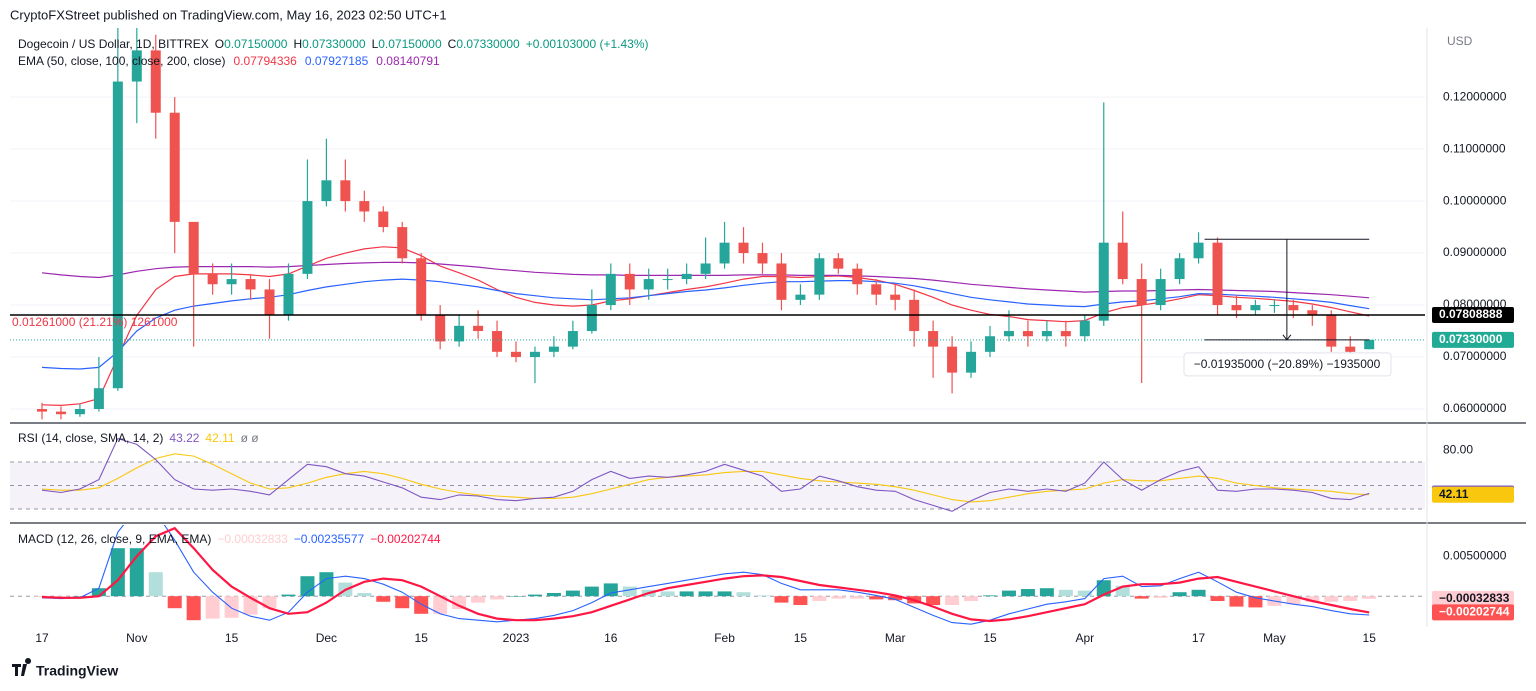 The width and height of the screenshot is (1536, 691). I want to click on ema-line, so click(705, 324).